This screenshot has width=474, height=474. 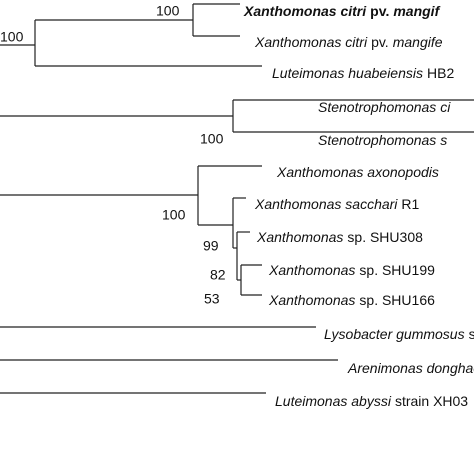 What do you see at coordinates (410, 204) in the screenshot?
I see `label-segment: R1` at bounding box center [410, 204].